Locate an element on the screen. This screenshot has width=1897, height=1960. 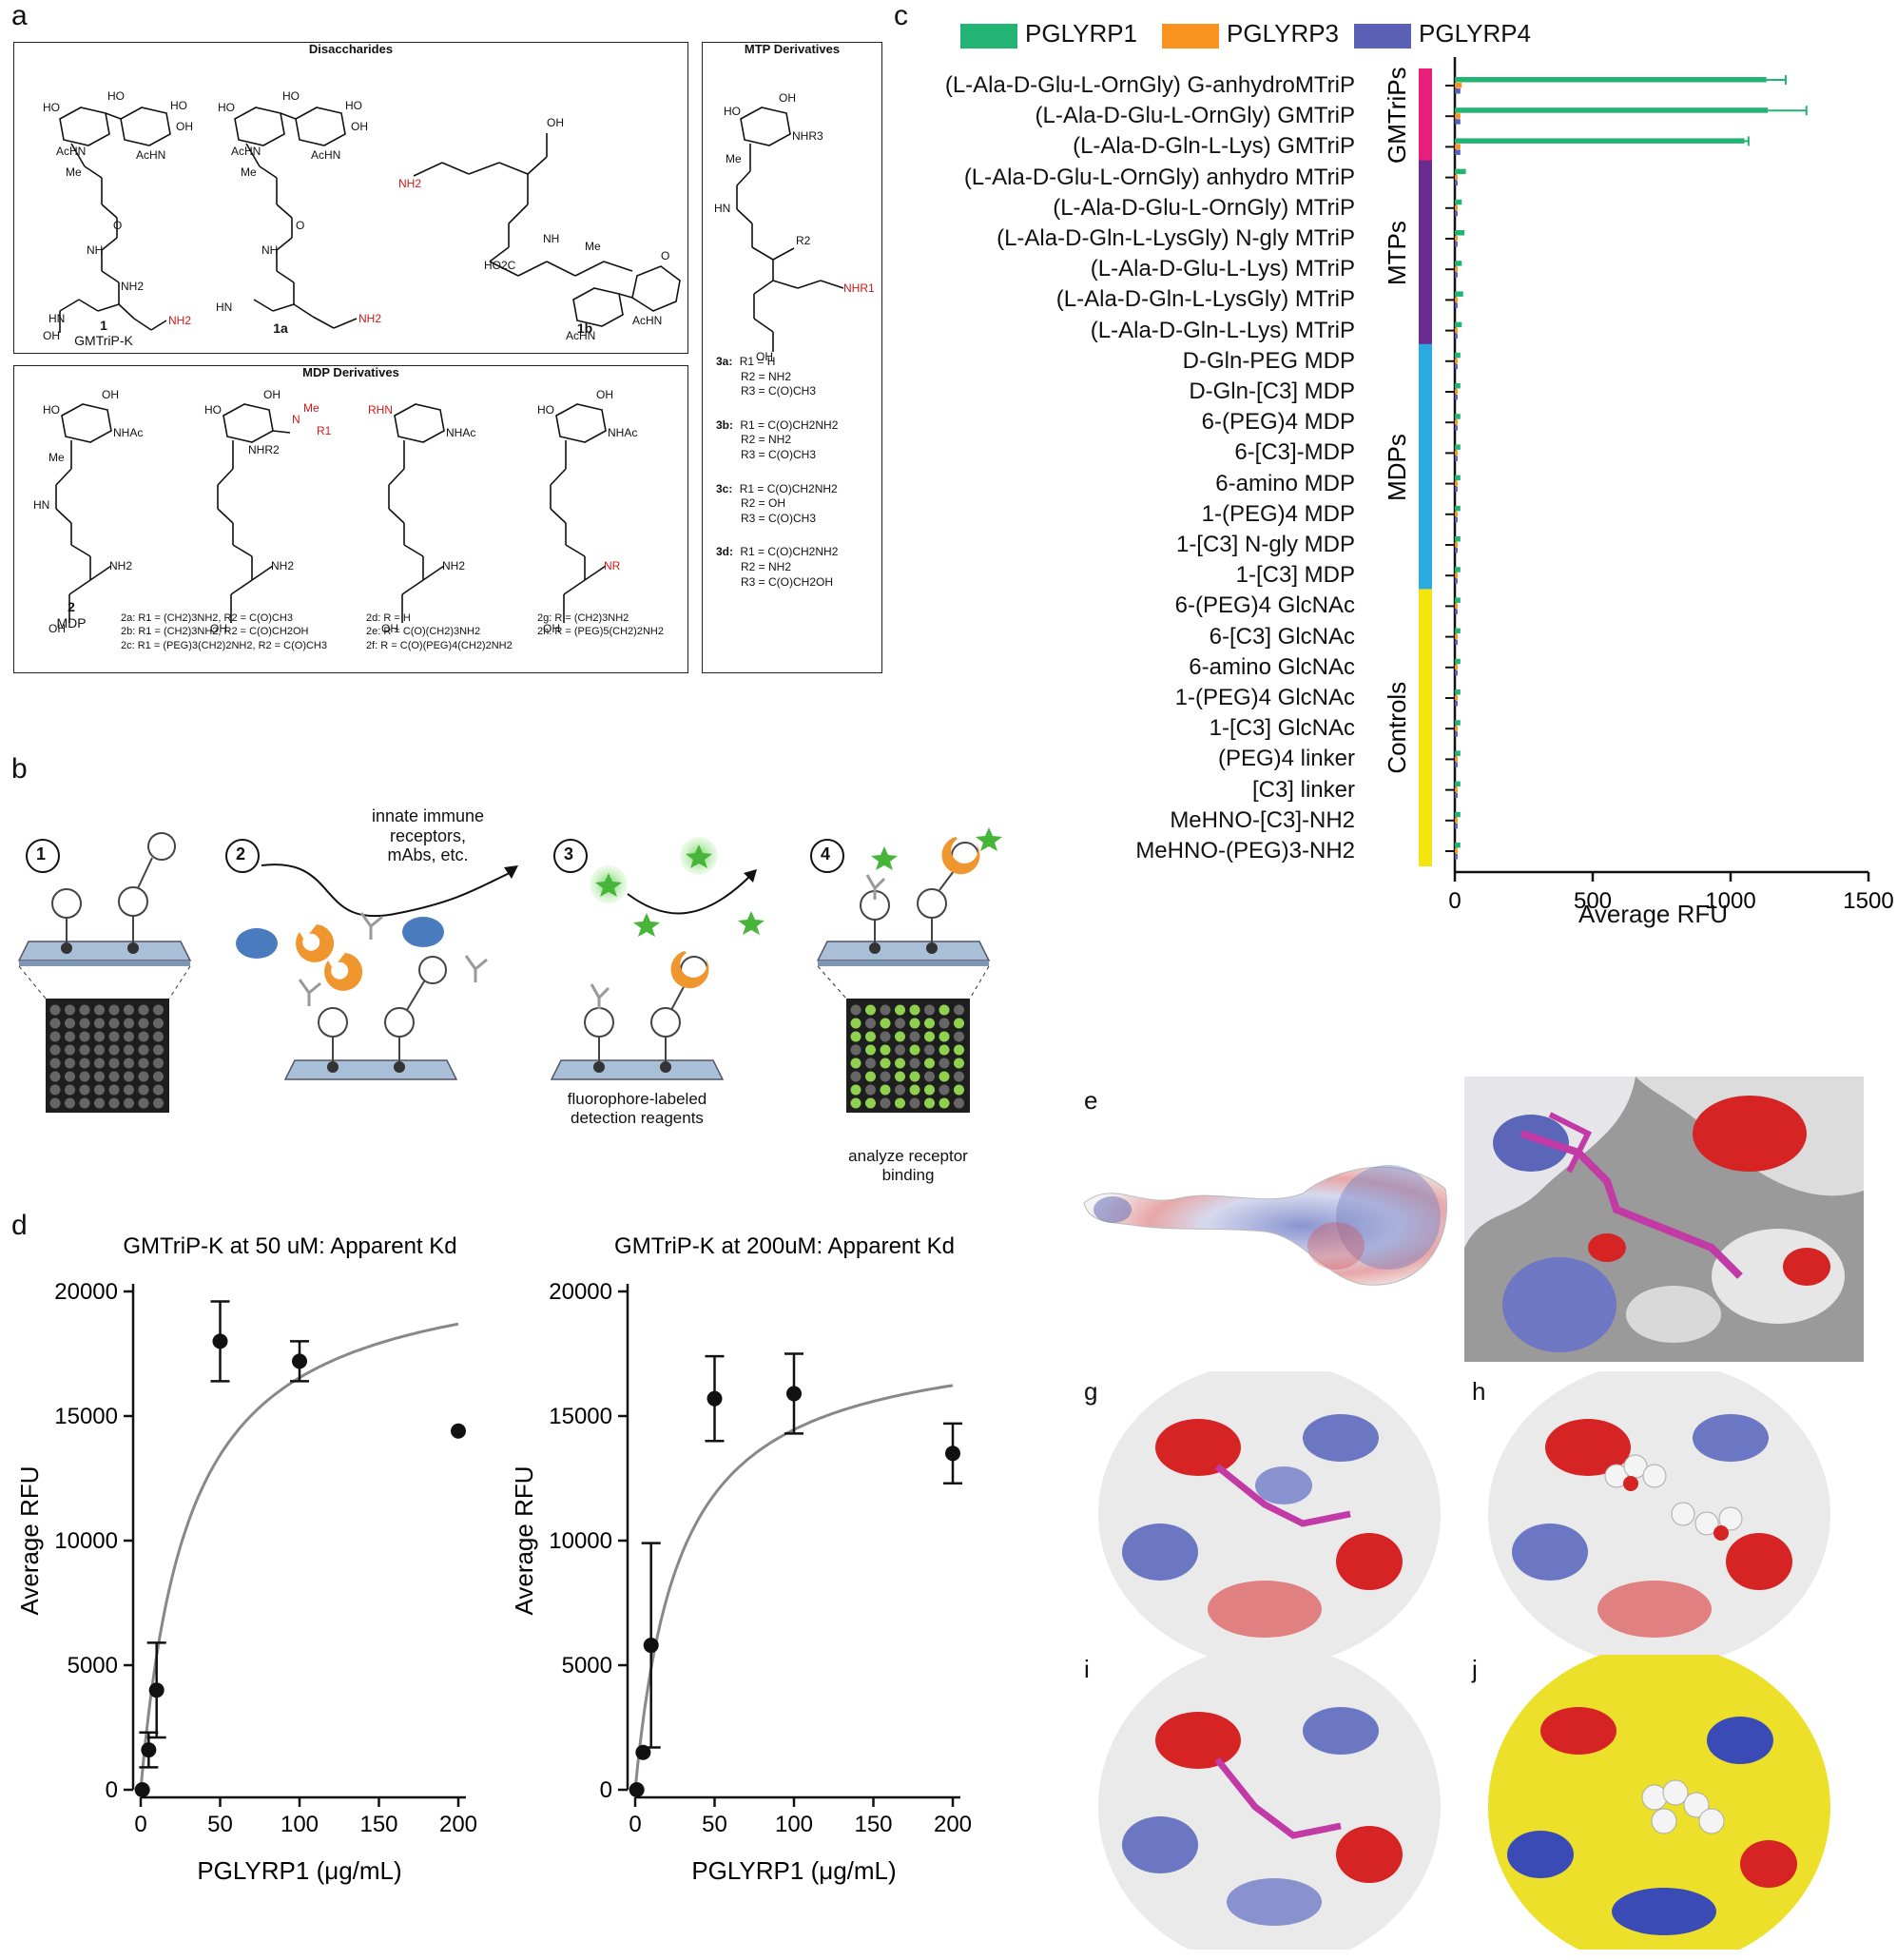
step2-arrow is located at coordinates (387, 891).